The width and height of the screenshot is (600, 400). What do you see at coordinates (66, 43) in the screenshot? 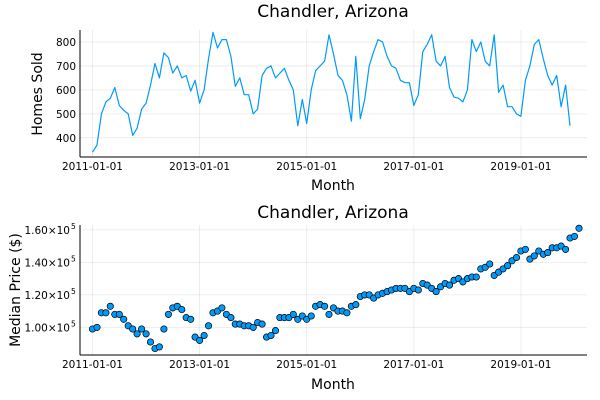
I see `homes-sold-y-tick-label: 800` at bounding box center [66, 43].